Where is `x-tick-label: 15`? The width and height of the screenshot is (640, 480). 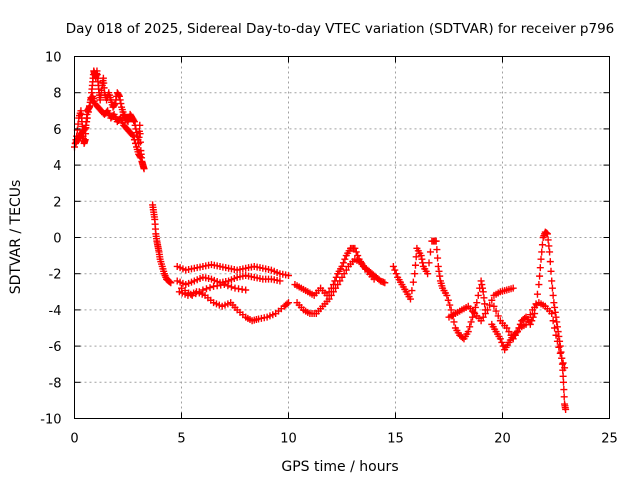 x-tick-label: 15 is located at coordinates (395, 439).